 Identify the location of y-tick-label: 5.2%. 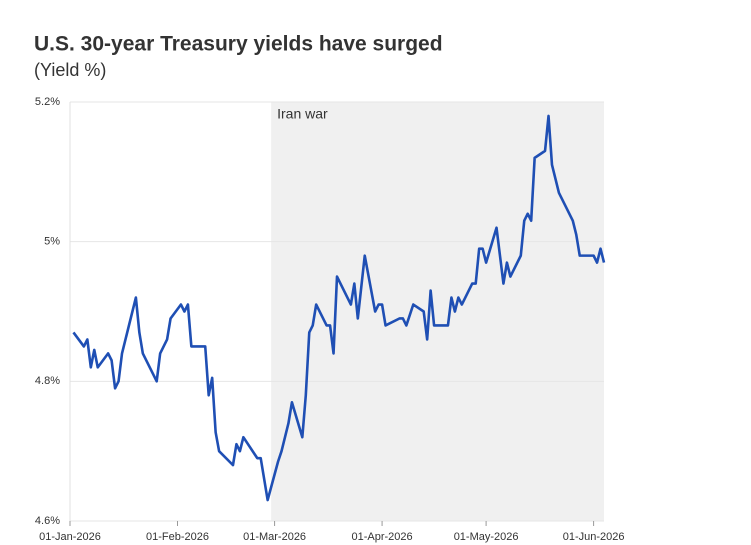
(47, 102).